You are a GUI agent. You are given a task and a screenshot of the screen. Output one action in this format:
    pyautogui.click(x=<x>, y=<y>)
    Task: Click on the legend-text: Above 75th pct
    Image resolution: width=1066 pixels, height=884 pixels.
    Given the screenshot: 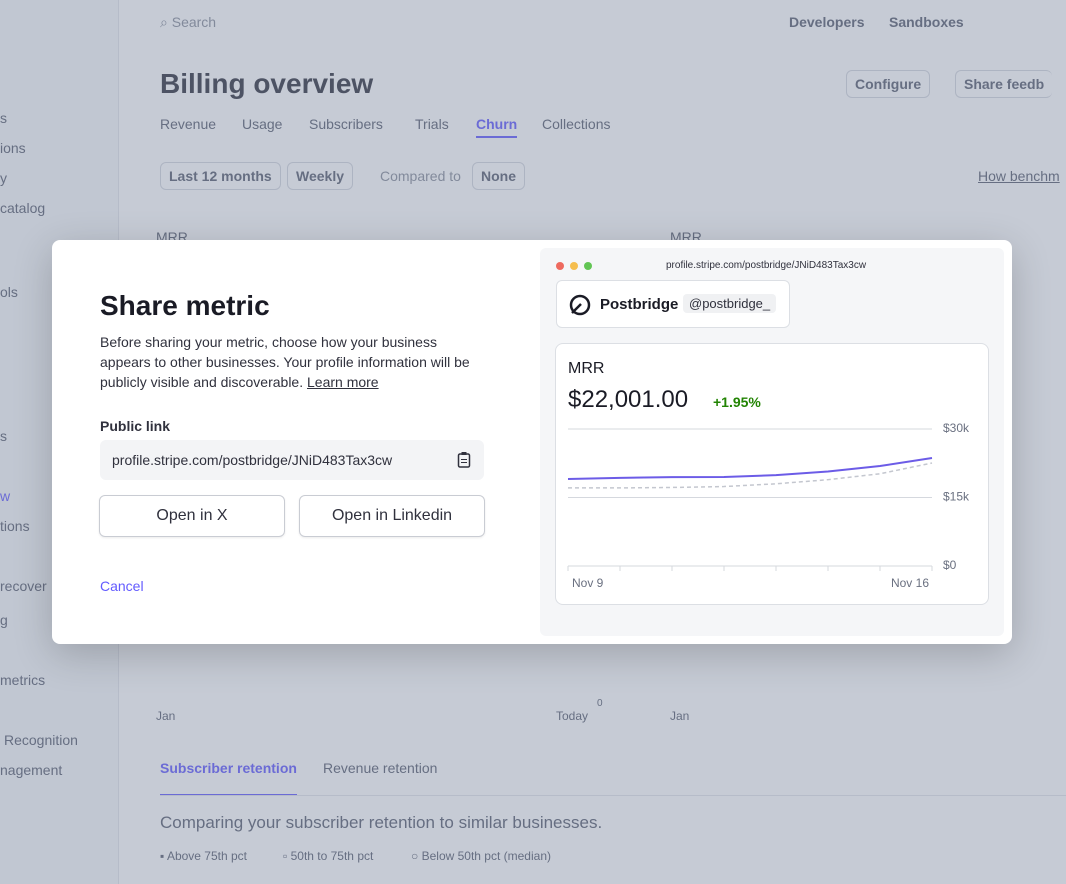 What is the action you would take?
    pyautogui.click(x=206, y=856)
    